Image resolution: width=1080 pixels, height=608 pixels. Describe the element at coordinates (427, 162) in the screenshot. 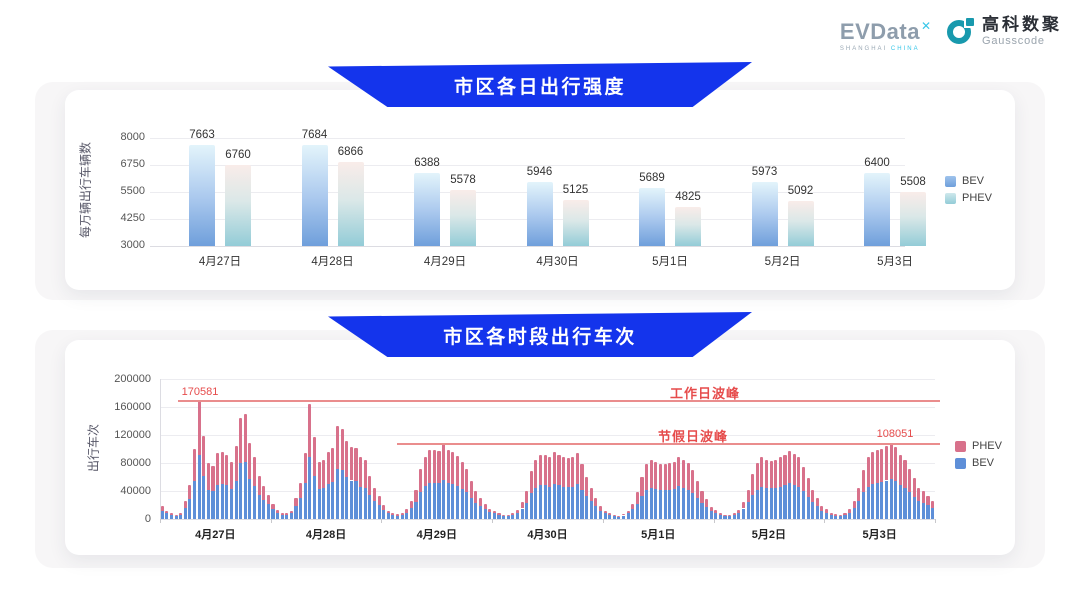

I see `bar-value-label-bev: 6388` at that location.